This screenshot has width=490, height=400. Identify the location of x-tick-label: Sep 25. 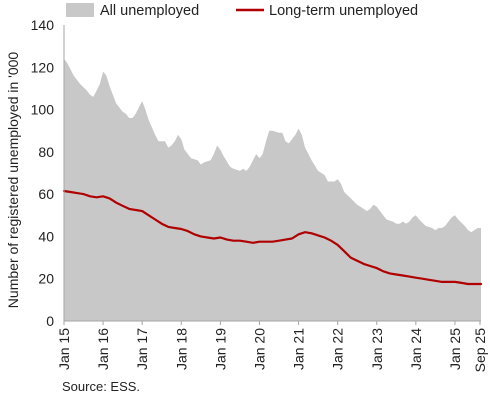
(480, 350).